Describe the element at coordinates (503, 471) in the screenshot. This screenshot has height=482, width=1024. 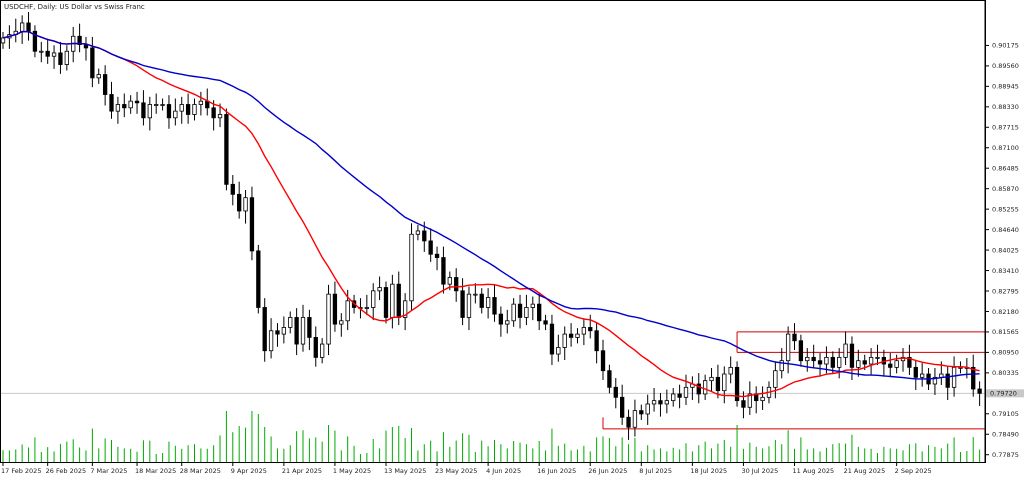
I see `date-tick-label: 4 Jun 2025` at that location.